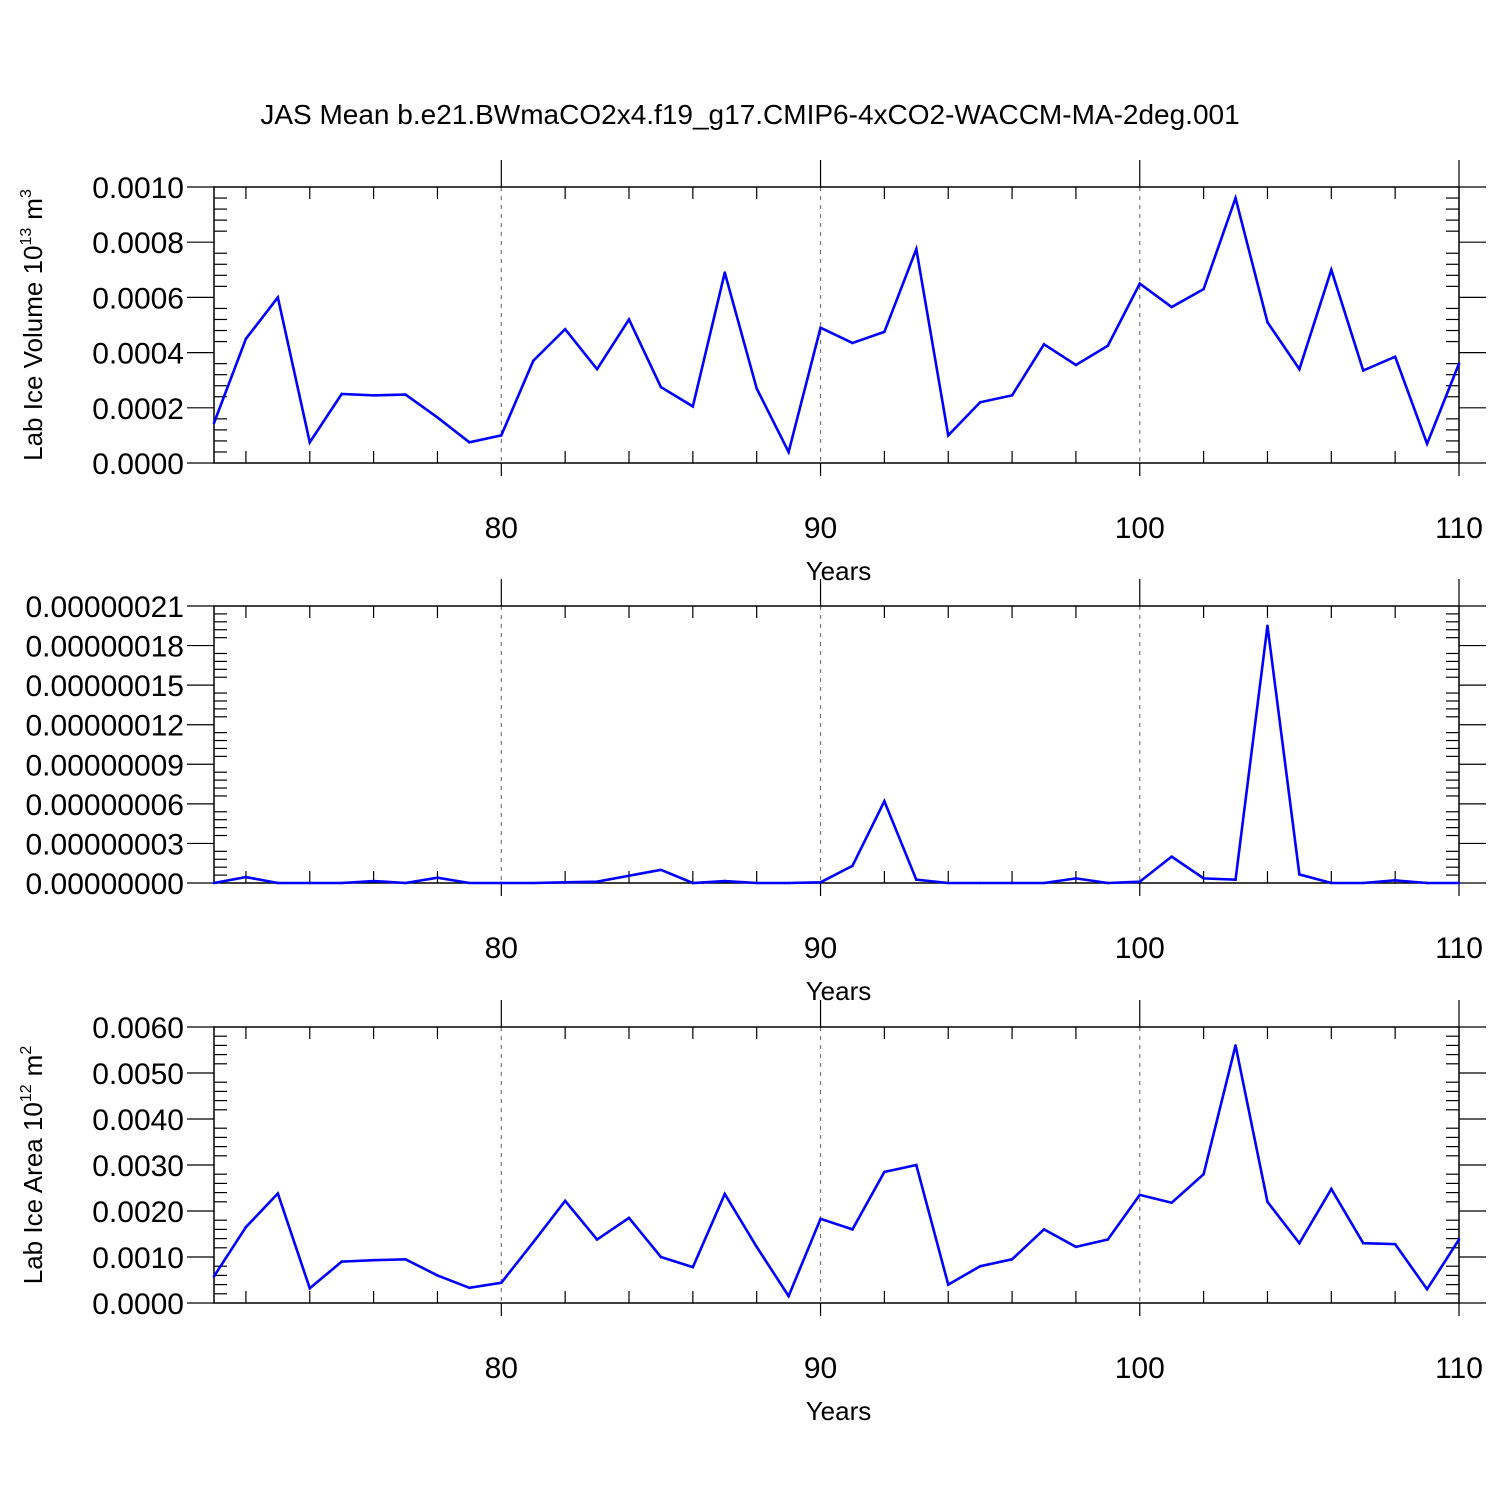  I want to click on y-axis-title: Lab Ice Volume 1013 m3, so click(33, 325).